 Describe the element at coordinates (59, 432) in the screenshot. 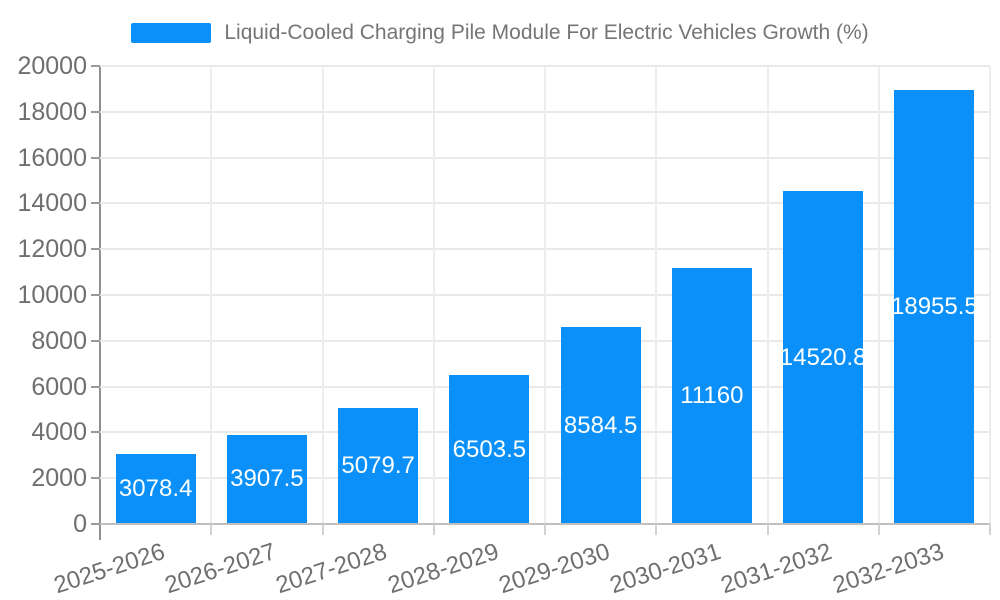

I see `y-tick-label: 4000` at that location.